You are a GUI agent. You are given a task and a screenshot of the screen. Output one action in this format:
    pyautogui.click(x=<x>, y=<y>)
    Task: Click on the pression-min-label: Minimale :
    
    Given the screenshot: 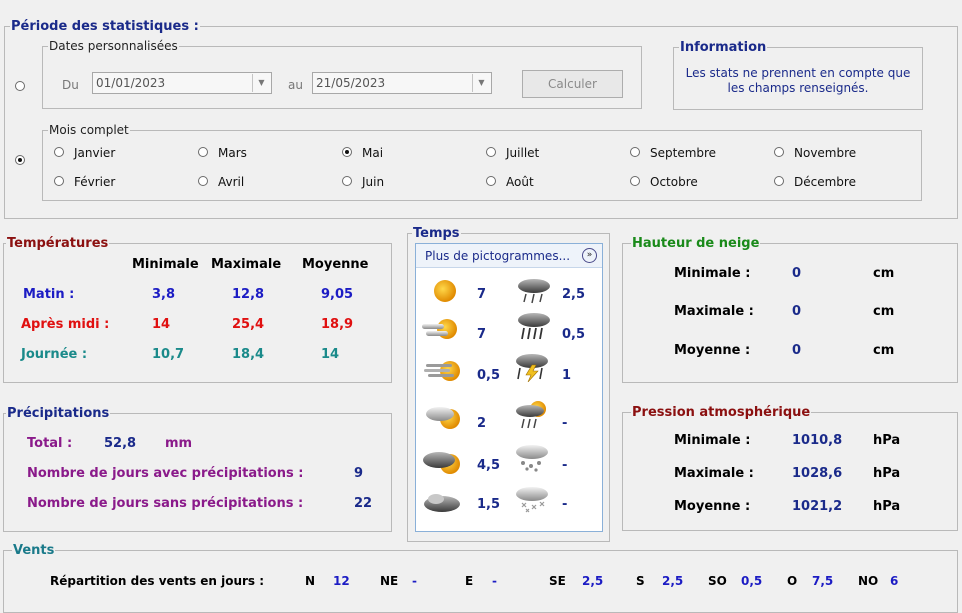 What is the action you would take?
    pyautogui.click(x=712, y=440)
    